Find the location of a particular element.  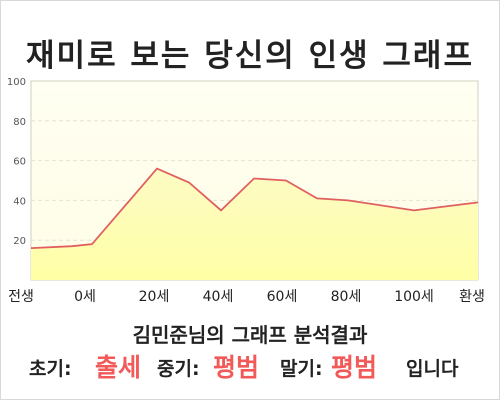

y-tick-label: 60 is located at coordinates (19, 162).